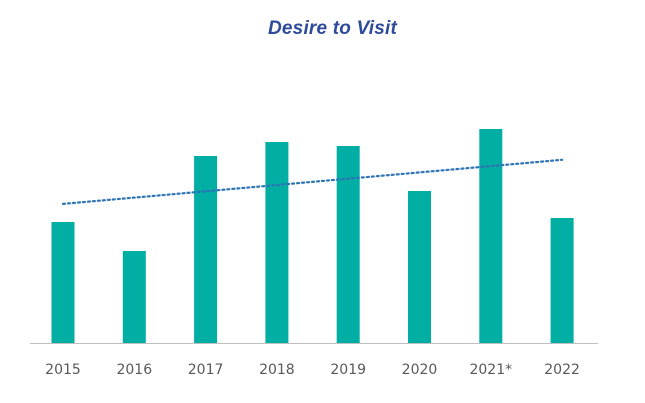 The height and width of the screenshot is (403, 645). What do you see at coordinates (277, 370) in the screenshot?
I see `x-tick-label: 2018` at bounding box center [277, 370].